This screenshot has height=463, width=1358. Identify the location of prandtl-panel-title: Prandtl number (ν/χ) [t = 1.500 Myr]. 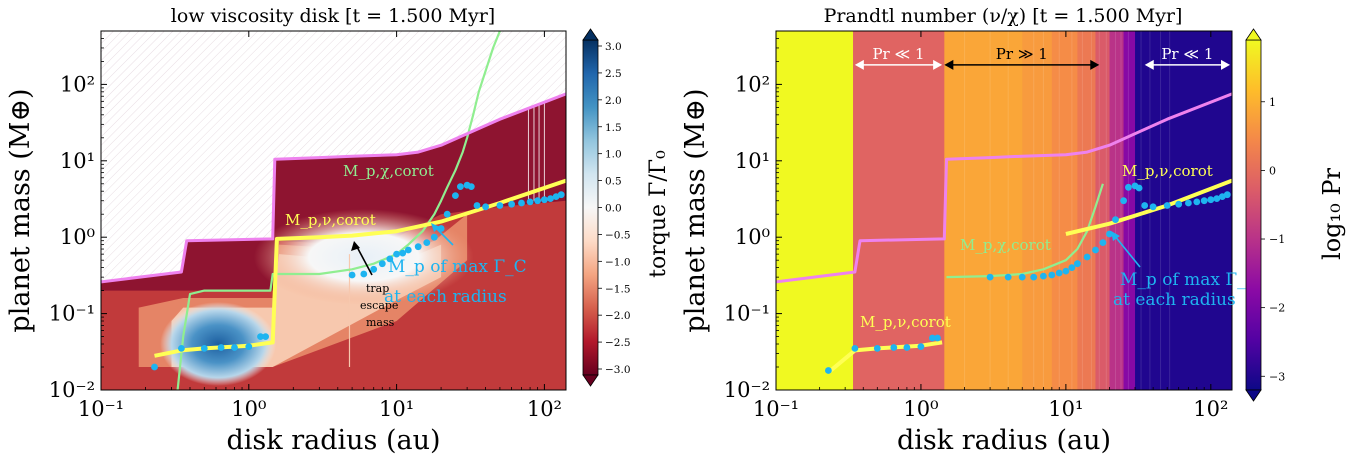
(1003, 16).